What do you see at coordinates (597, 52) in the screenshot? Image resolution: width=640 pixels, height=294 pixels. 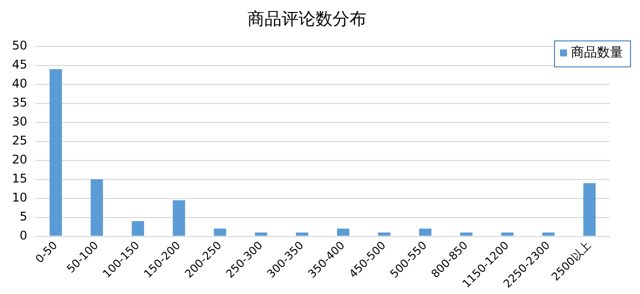 I see `legend-label: 商品数量` at bounding box center [597, 52].